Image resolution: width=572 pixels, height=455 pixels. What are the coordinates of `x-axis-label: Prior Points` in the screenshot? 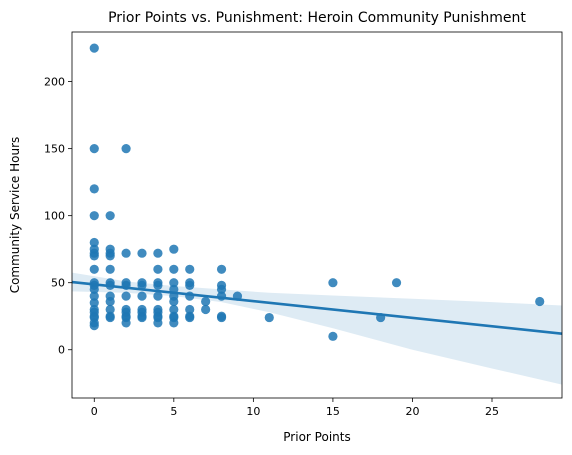 It's located at (316, 437).